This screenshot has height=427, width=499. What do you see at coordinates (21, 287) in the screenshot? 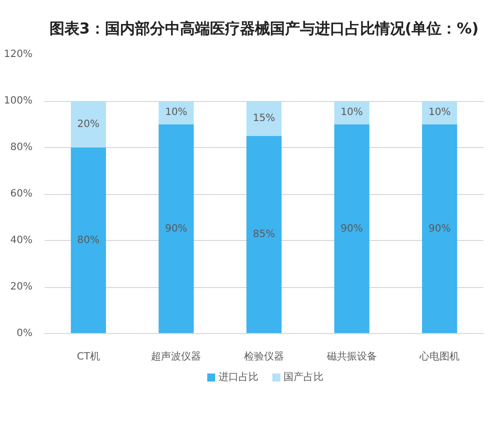
I see `y-tick-label: 20%` at bounding box center [21, 287].